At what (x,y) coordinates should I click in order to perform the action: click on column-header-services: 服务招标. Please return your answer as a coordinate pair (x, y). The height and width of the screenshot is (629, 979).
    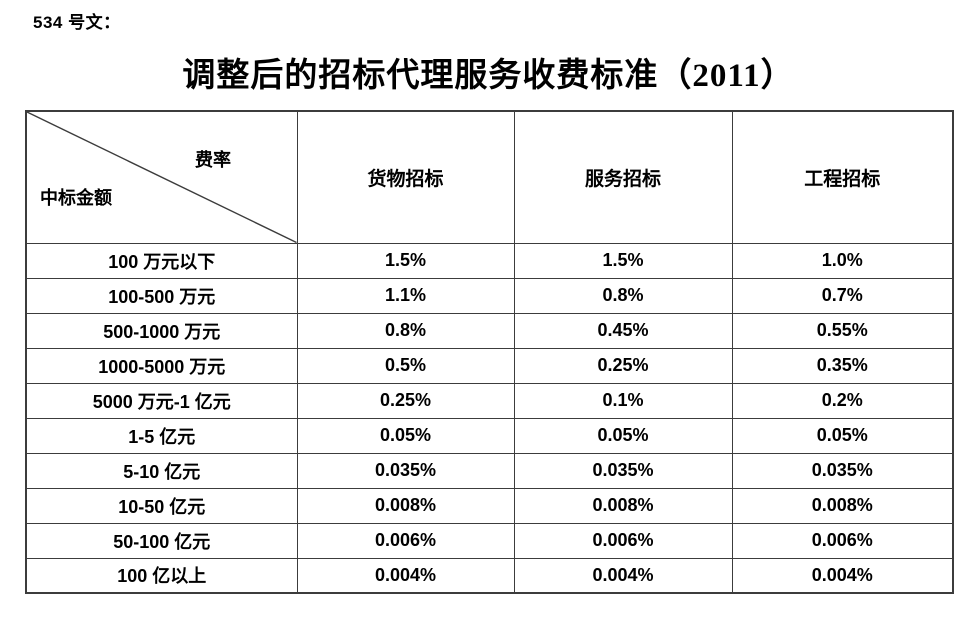
    Looking at the image, I should click on (623, 177).